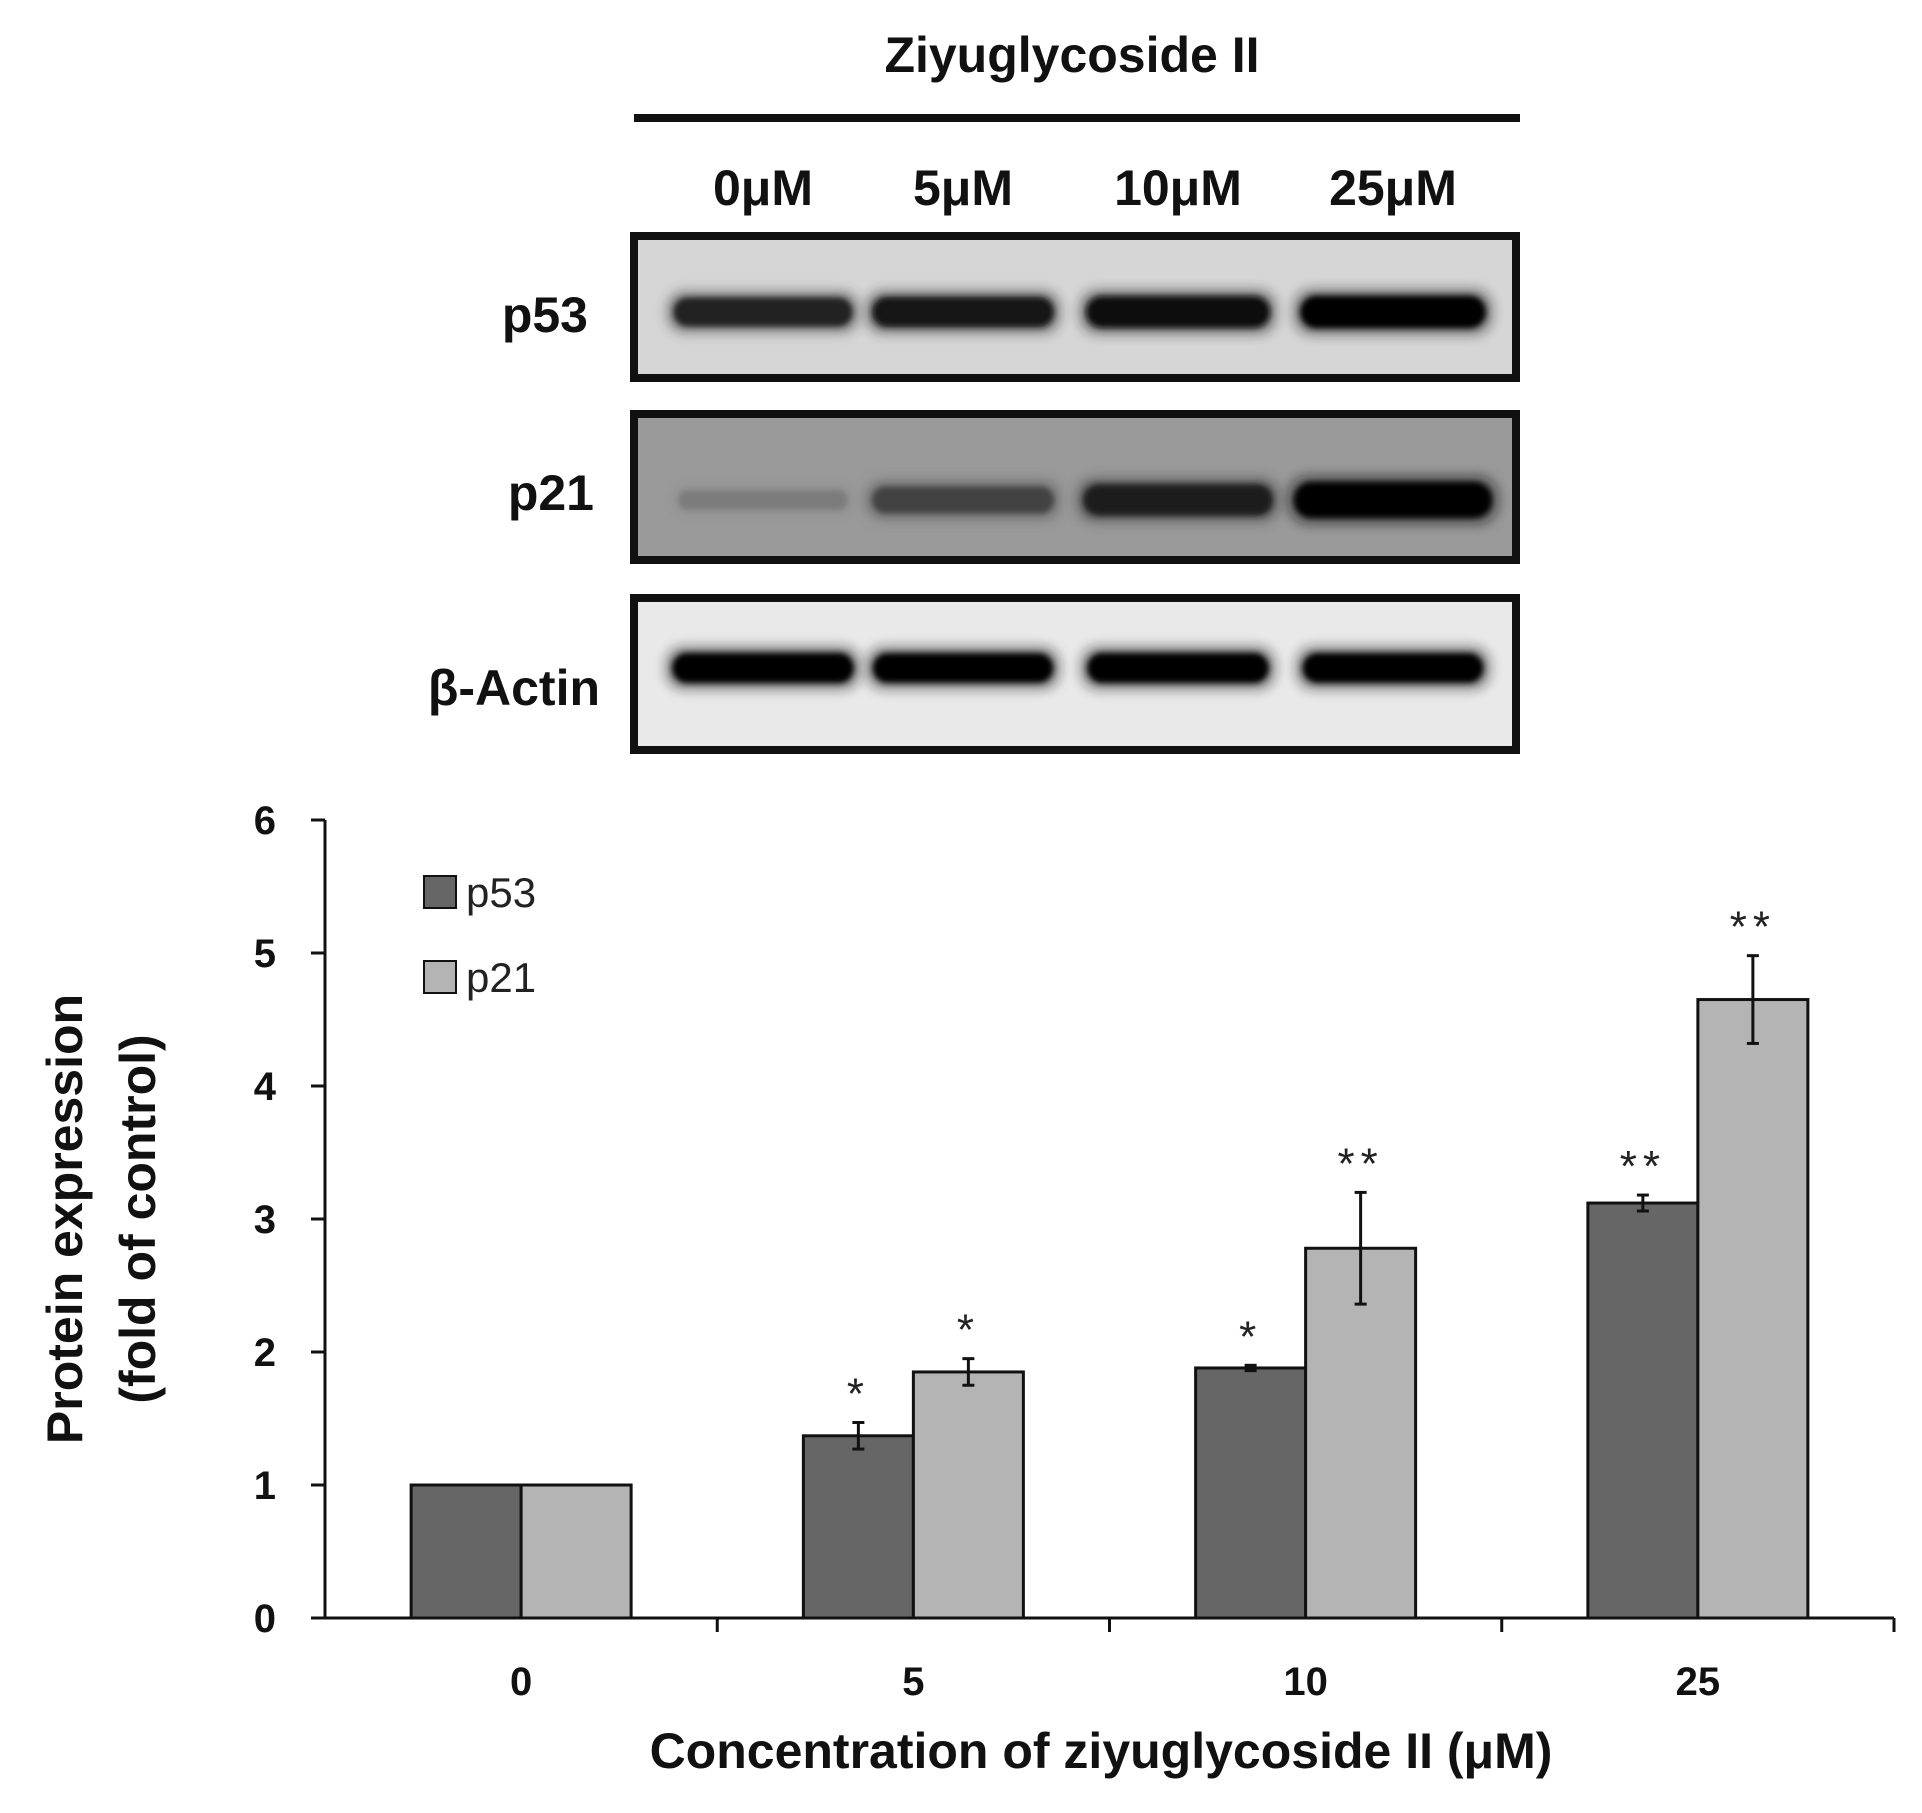  I want to click on lane-label-0: 0μM, so click(763, 188).